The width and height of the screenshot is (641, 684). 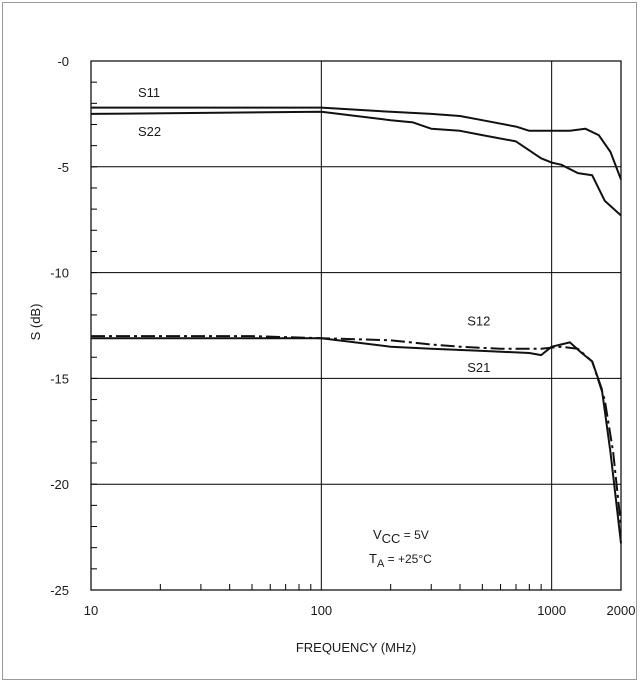 I want to click on y-tick-label: -10, so click(x=59, y=273).